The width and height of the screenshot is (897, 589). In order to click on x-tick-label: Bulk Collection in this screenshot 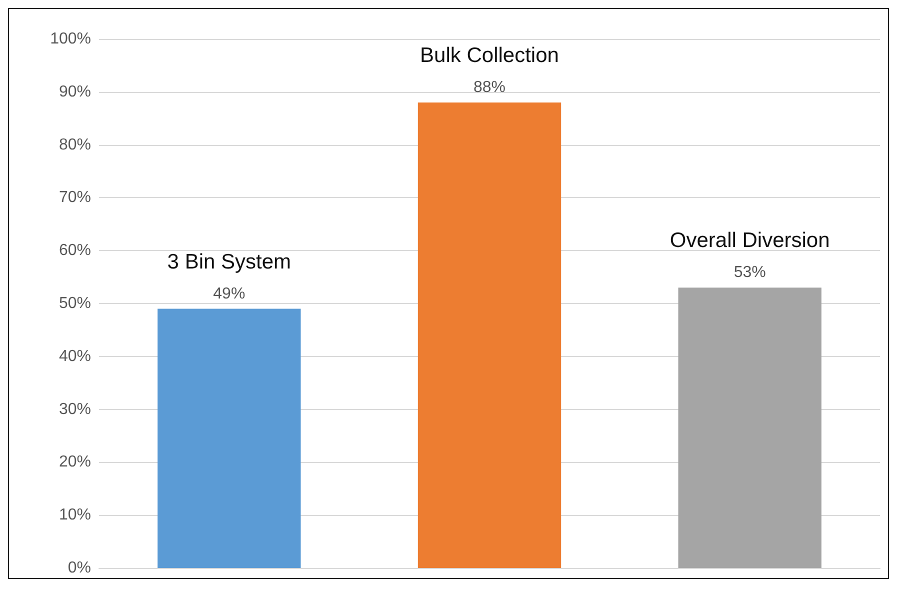, I will do `click(489, 55)`.